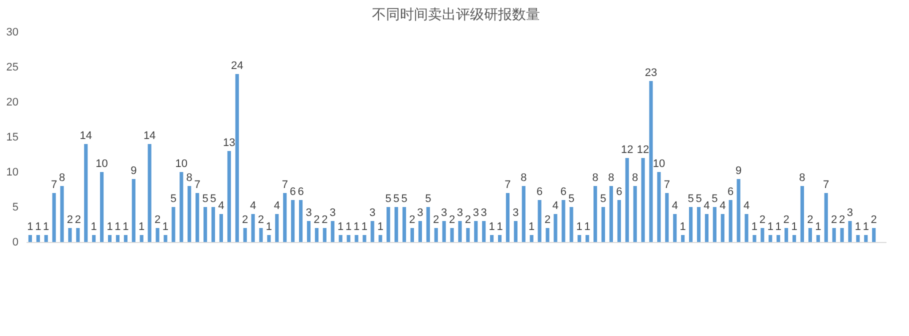  Describe the element at coordinates (237, 66) in the screenshot. I see `data-label: 24` at that location.